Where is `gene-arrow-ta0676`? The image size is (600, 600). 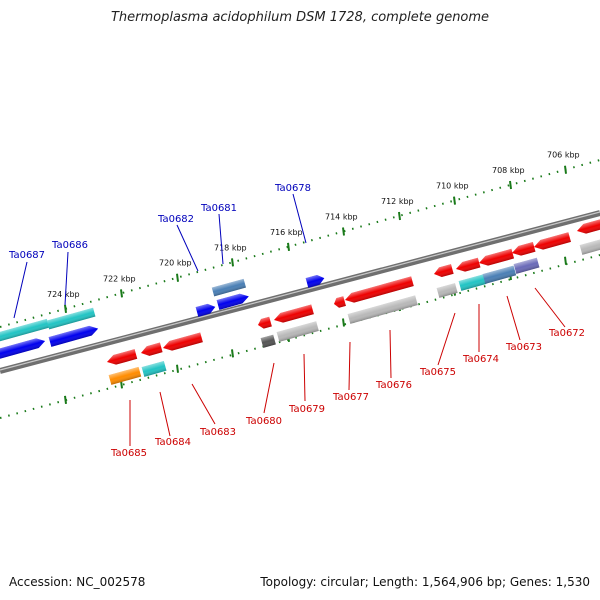 gene-arrow-ta0676 is located at coordinates (382, 309).